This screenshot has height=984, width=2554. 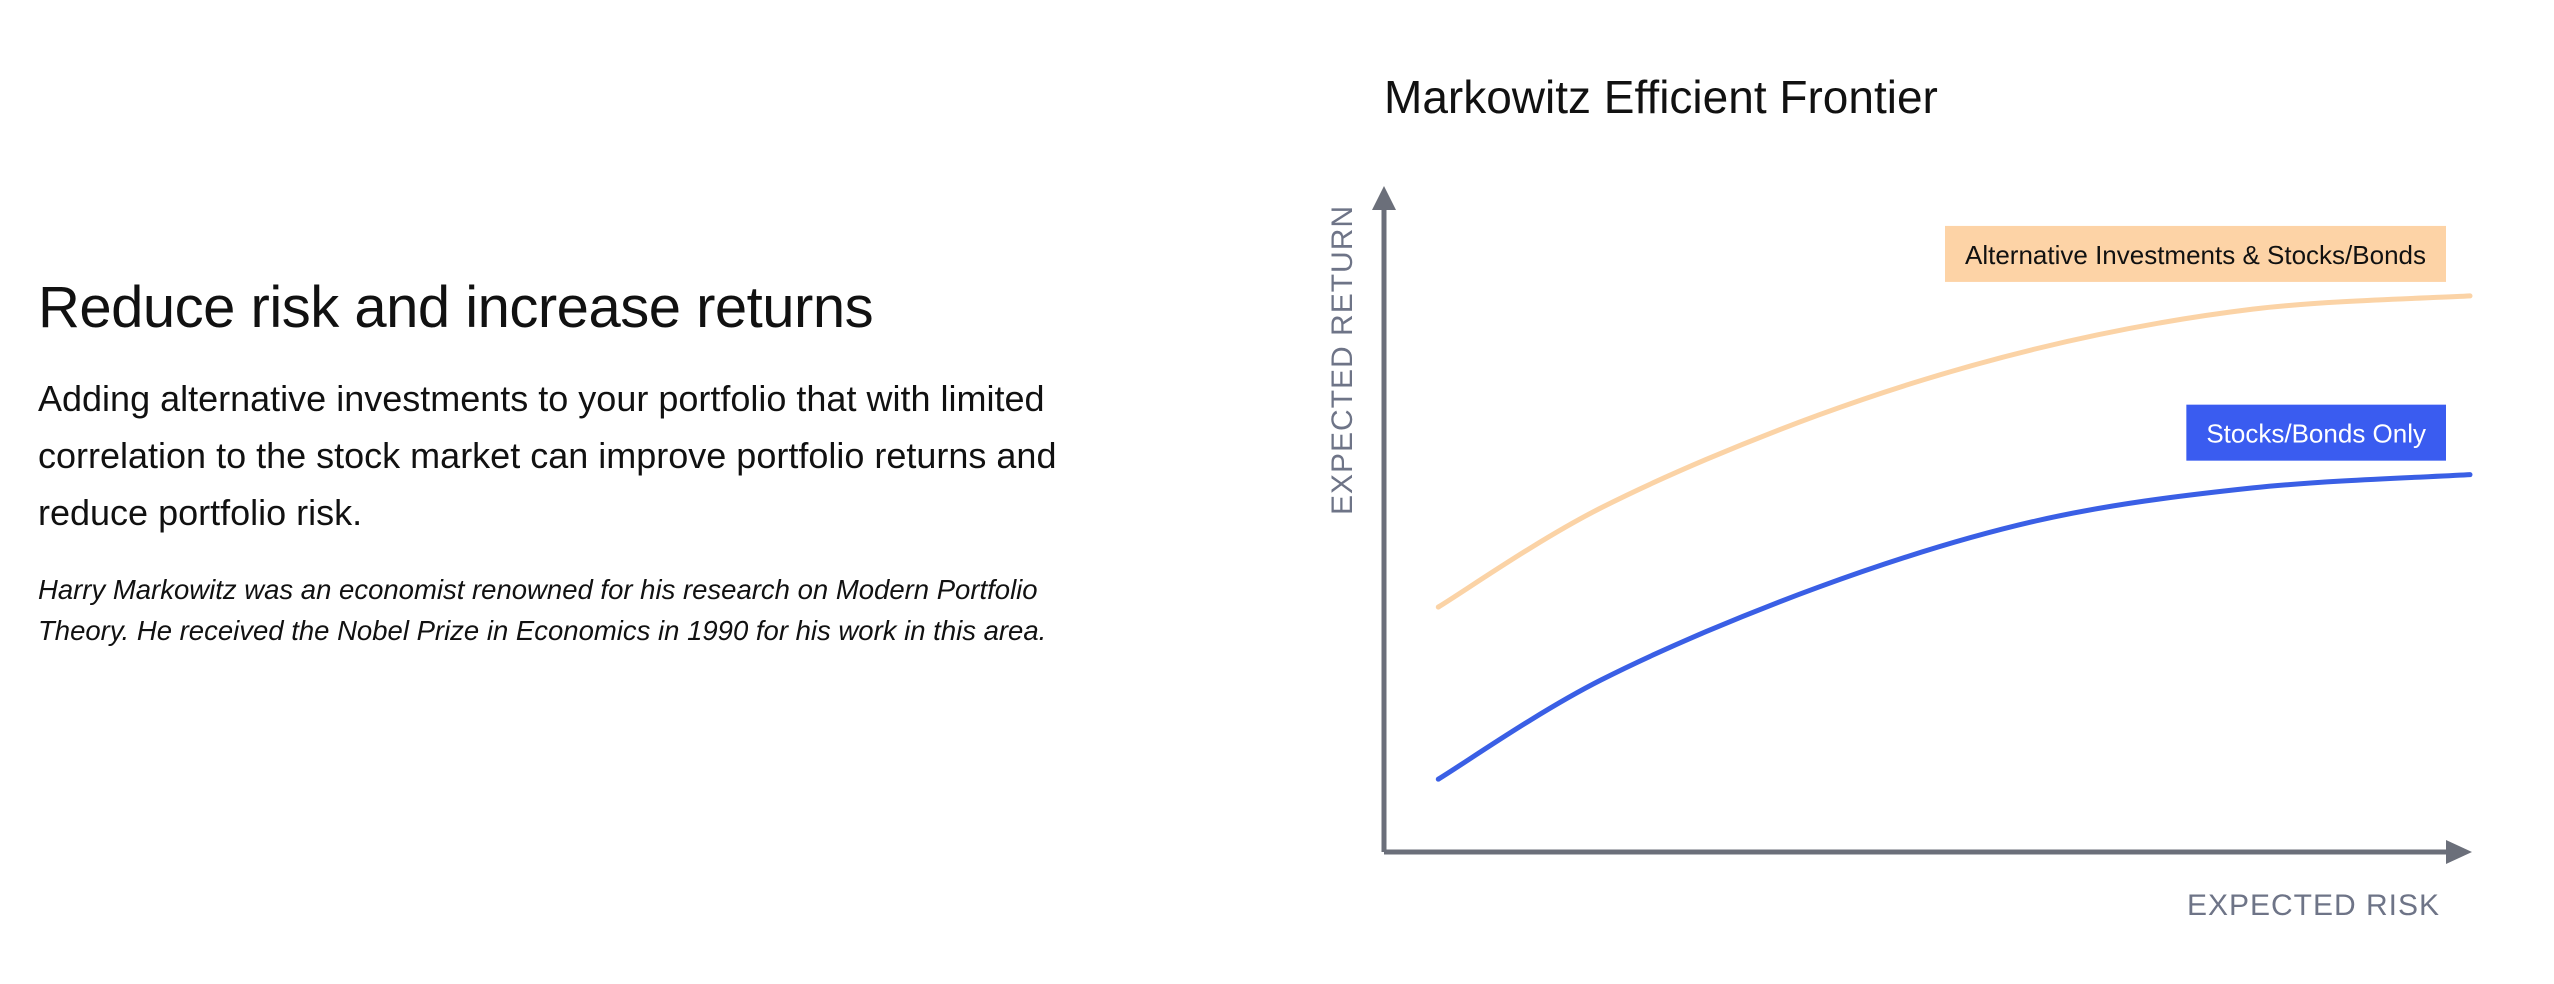 What do you see at coordinates (2459, 852) in the screenshot?
I see `x-axis-arrow-icon` at bounding box center [2459, 852].